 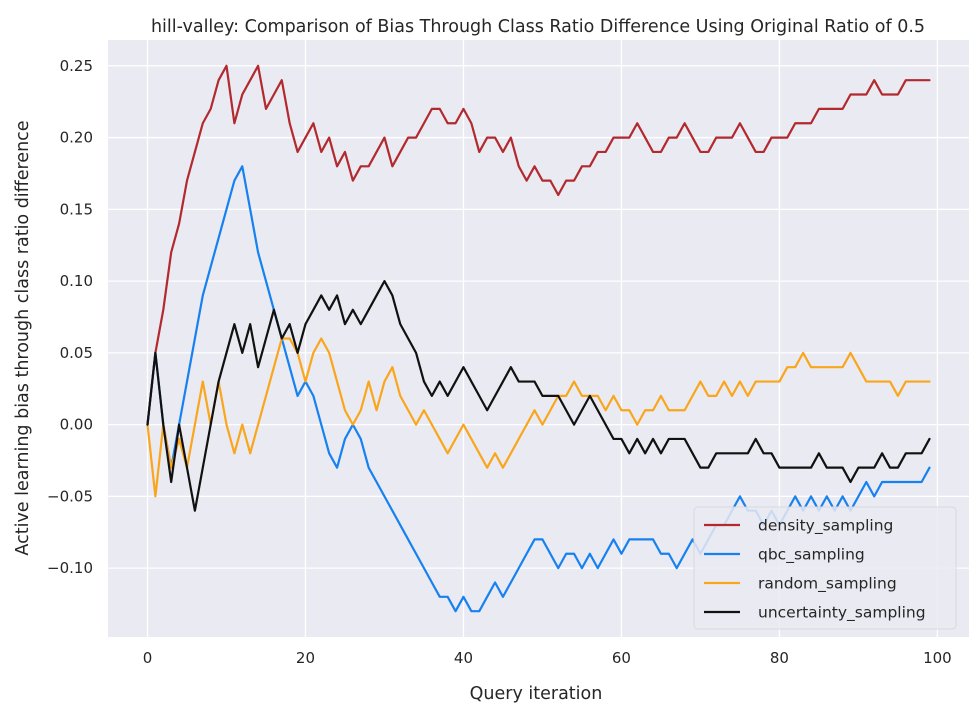 What do you see at coordinates (937, 658) in the screenshot?
I see `x-tick-label: 100` at bounding box center [937, 658].